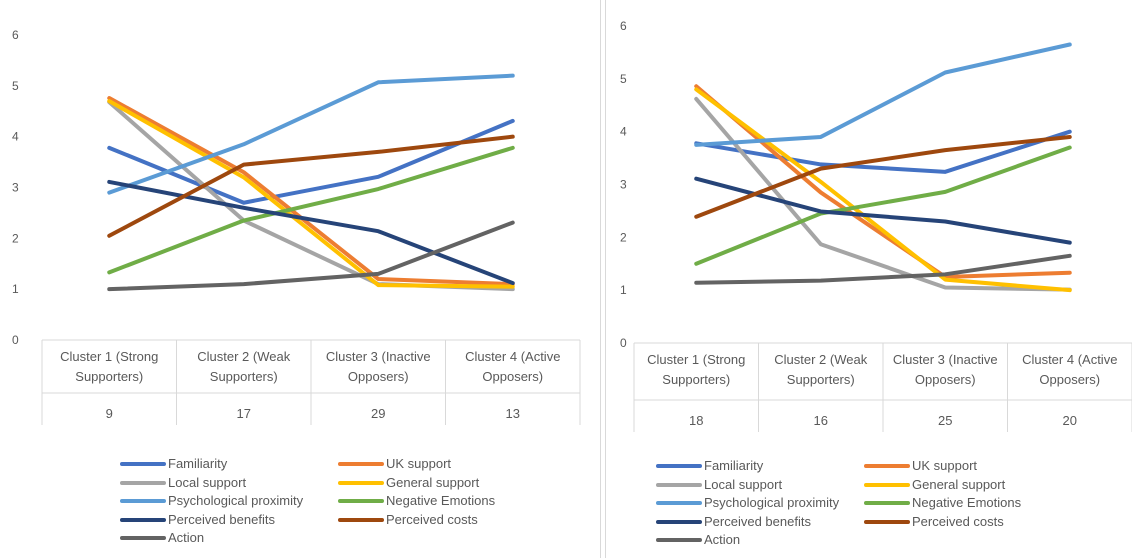 Image resolution: width=1132 pixels, height=558 pixels. Describe the element at coordinates (378, 413) in the screenshot. I see `category-count-label: 29` at that location.